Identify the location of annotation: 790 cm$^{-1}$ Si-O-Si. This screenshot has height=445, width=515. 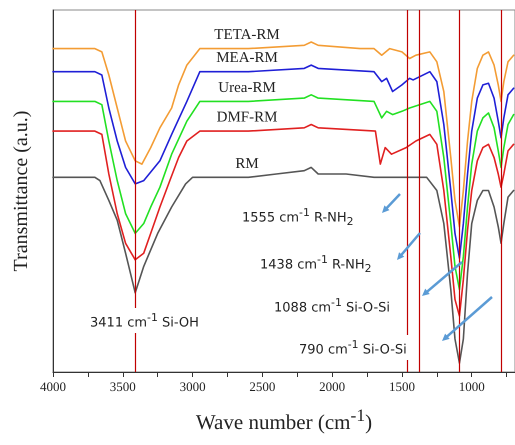
(353, 347).